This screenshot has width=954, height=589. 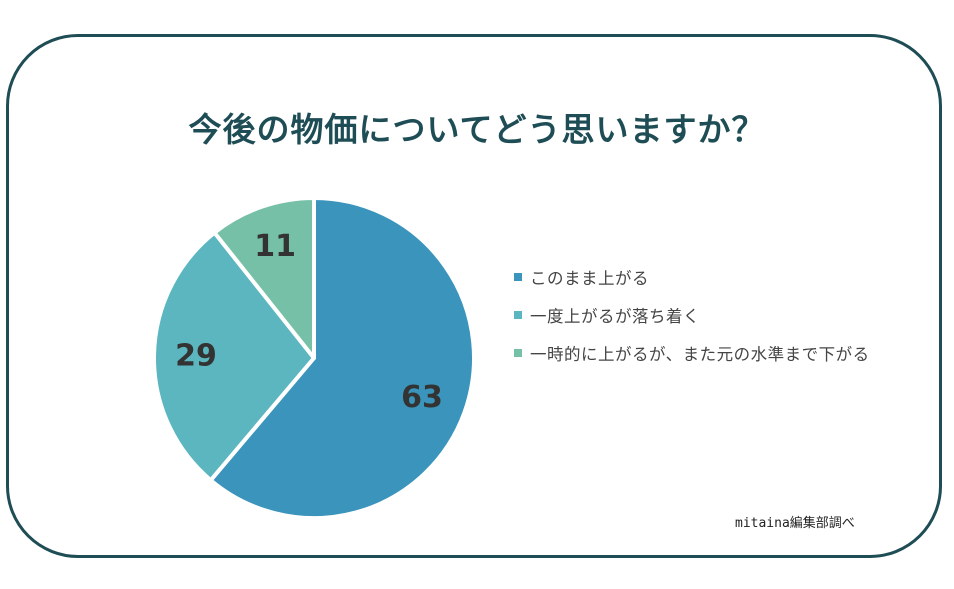 What do you see at coordinates (589, 278) in the screenshot?
I see `legend-label: このまま上がる` at bounding box center [589, 278].